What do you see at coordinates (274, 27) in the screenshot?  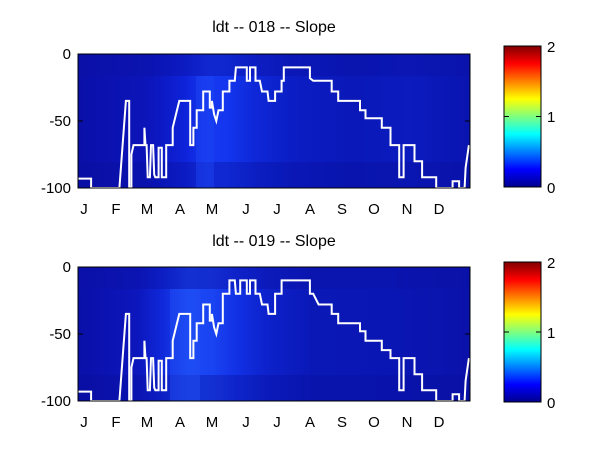 I see `chart-title: ldt -- 018 -- Slope` at bounding box center [274, 27].